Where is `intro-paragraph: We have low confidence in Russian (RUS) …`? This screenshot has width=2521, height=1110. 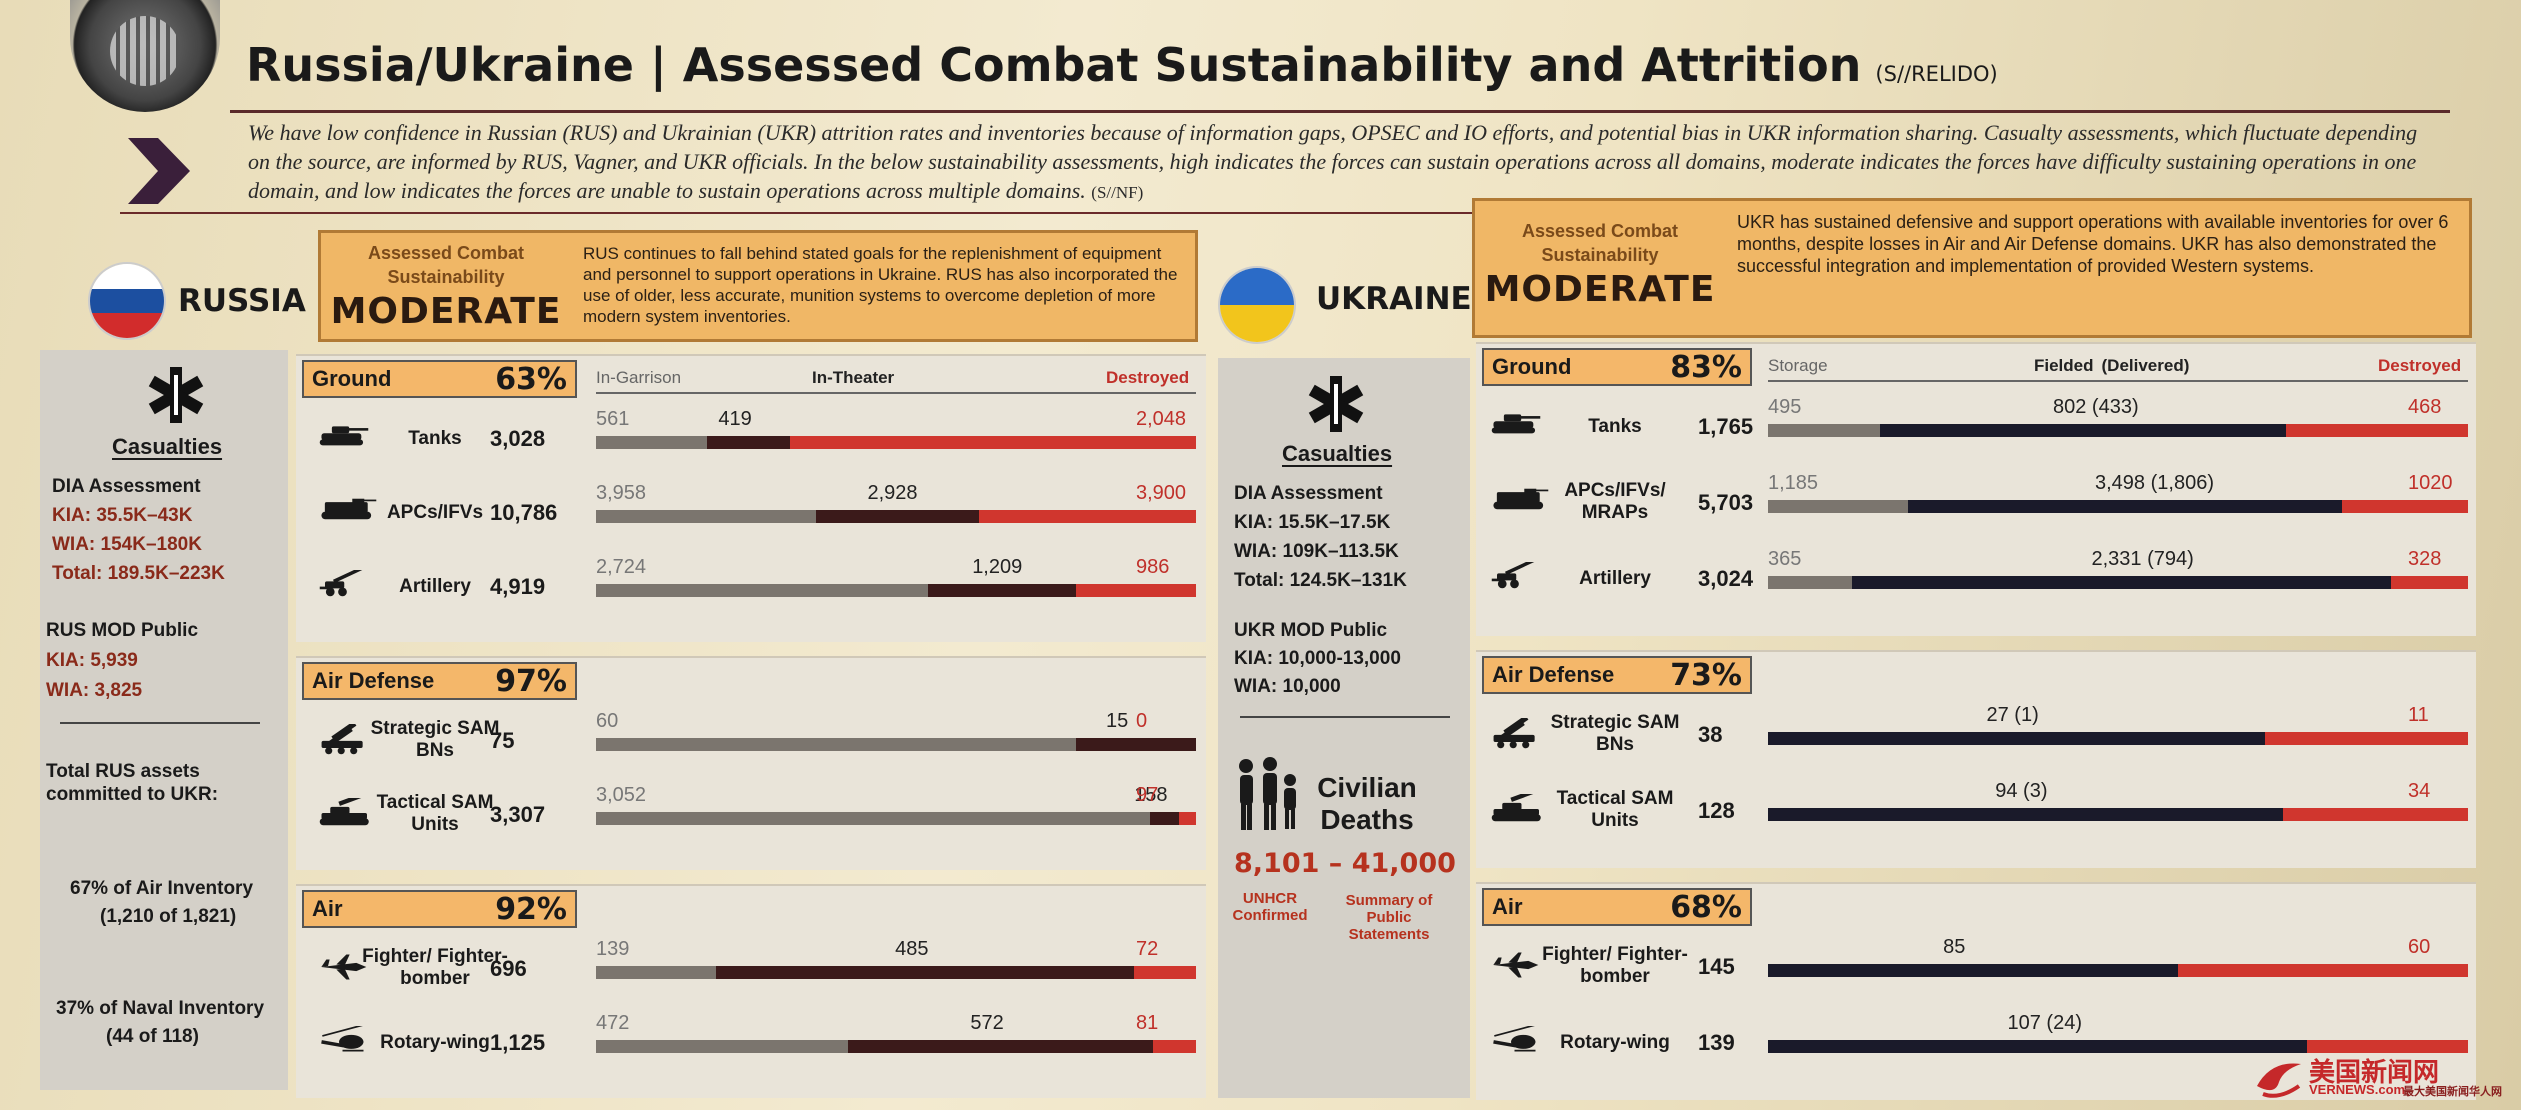 intro-paragraph: We have low confidence in Russian (RUS) … is located at coordinates (1333, 161).